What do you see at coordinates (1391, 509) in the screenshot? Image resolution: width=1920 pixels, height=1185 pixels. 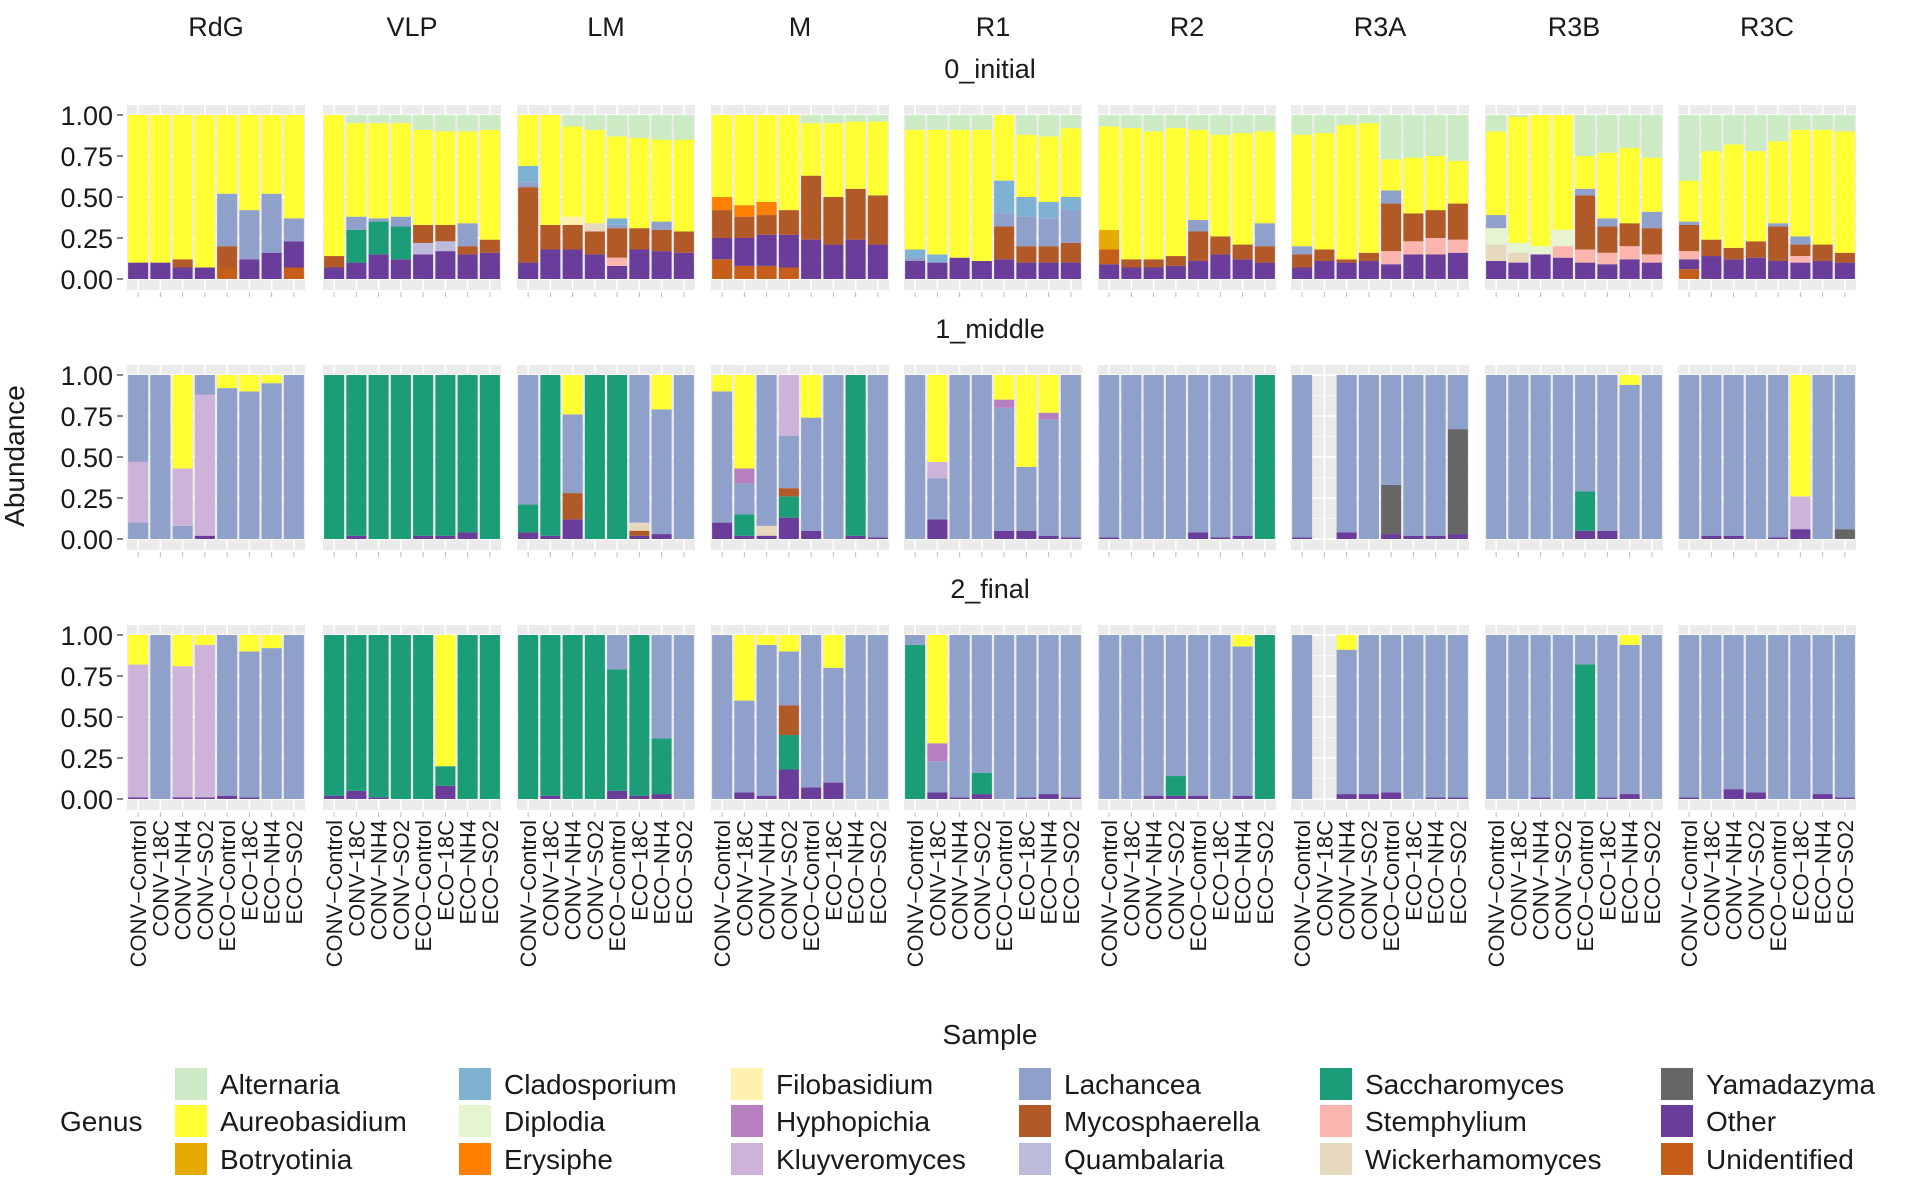 I see `bar-segment-yamadazyma` at bounding box center [1391, 509].